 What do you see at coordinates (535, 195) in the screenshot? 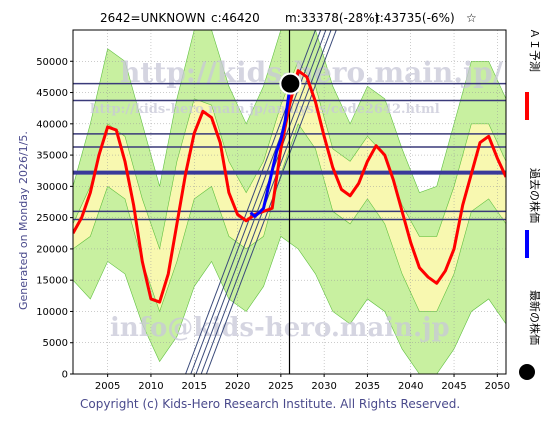
I see `legend-label-1: 過去の株価` at bounding box center [535, 195].